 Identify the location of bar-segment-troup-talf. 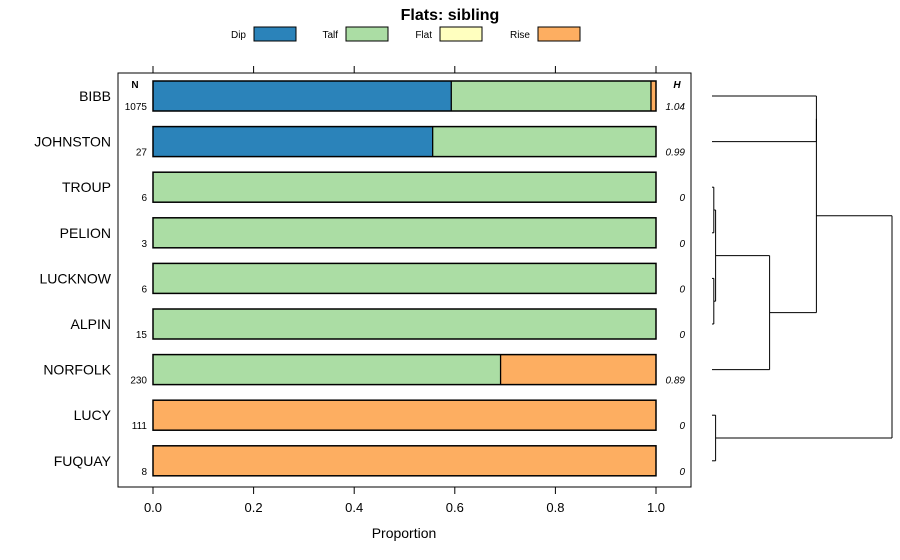
(404, 187).